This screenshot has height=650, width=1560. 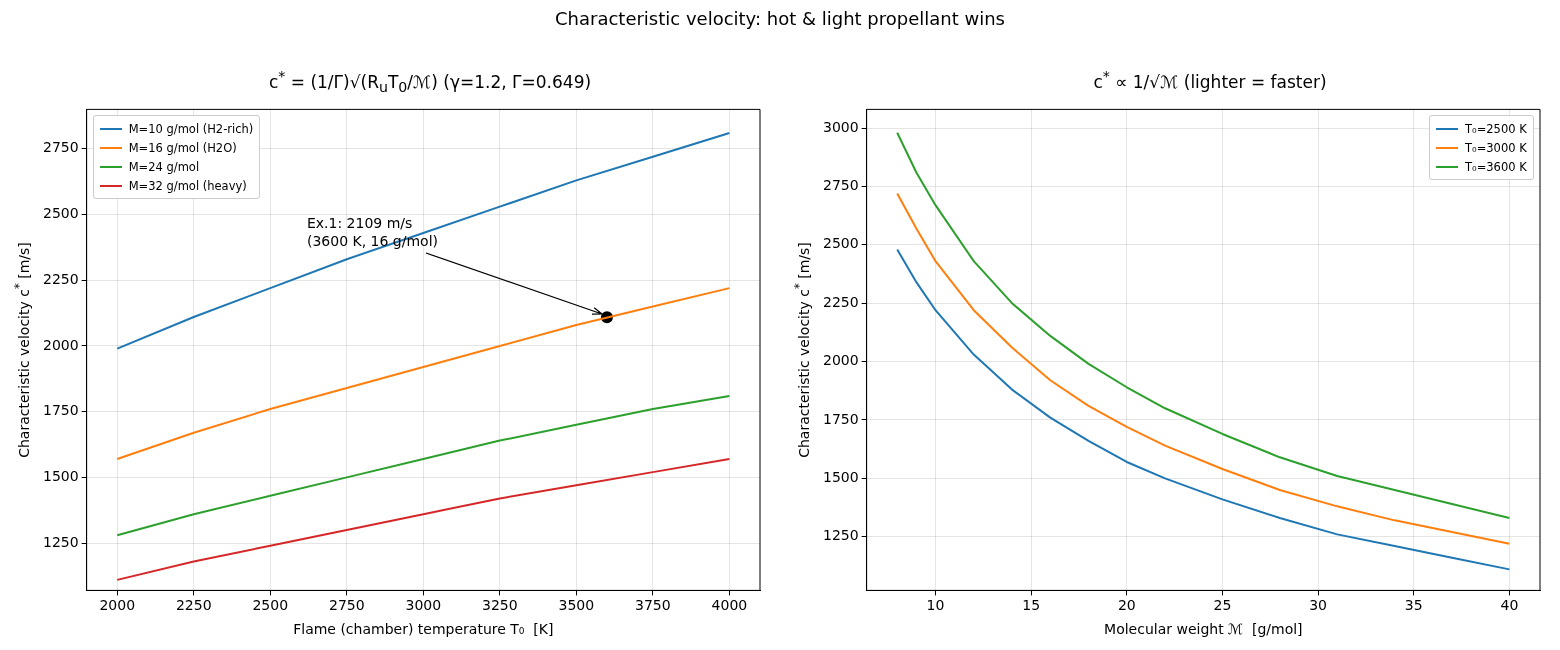 I want to click on x-tick-label: 4000, so click(x=729, y=605).